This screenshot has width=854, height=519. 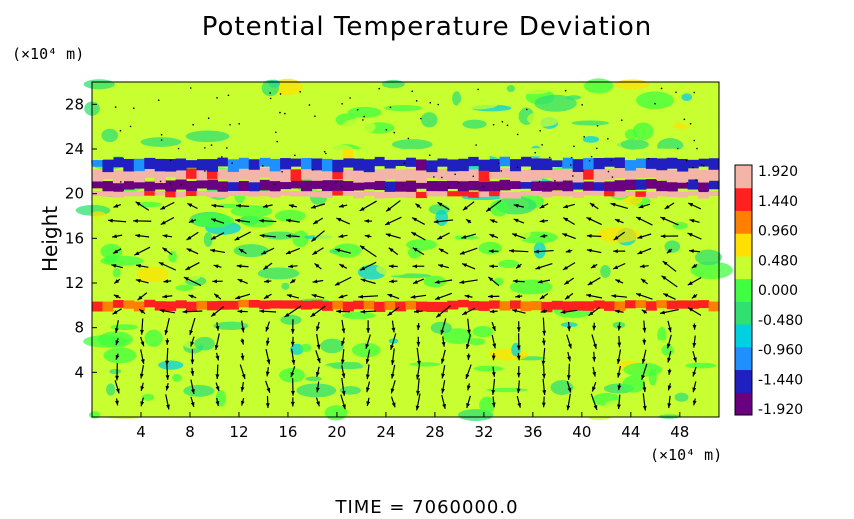 What do you see at coordinates (427, 507) in the screenshot?
I see `time-label: TIME = 7060000.0` at bounding box center [427, 507].